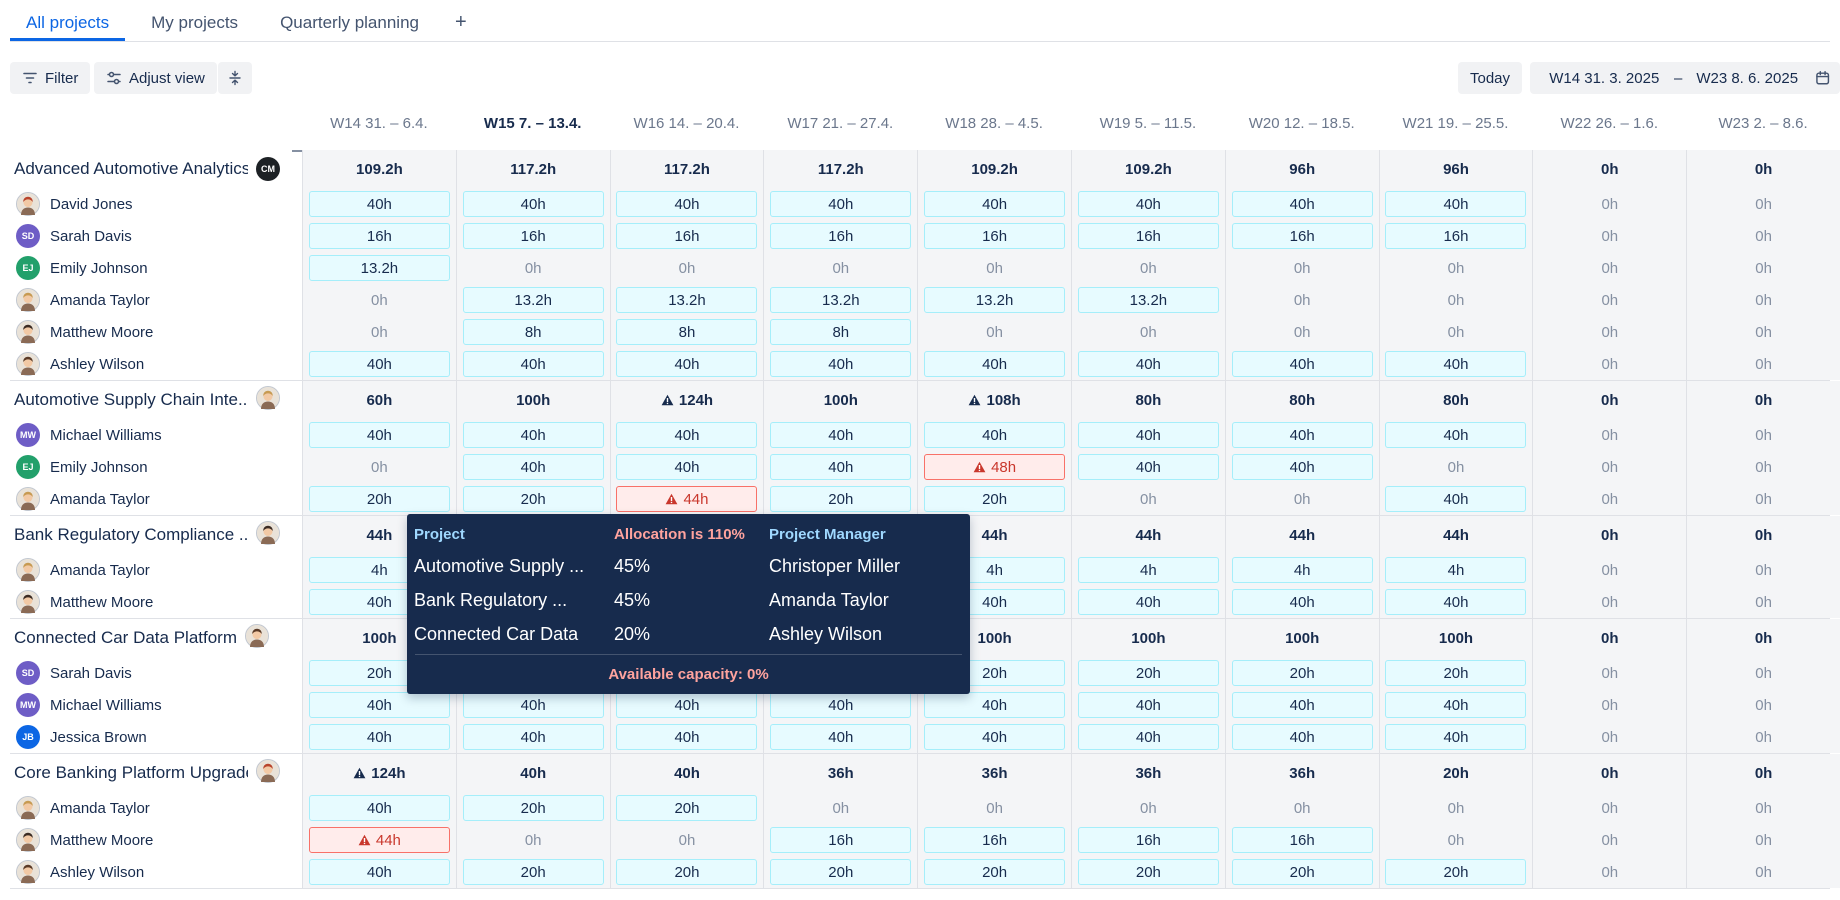  I want to click on person-name: Matthew Moore, so click(102, 332).